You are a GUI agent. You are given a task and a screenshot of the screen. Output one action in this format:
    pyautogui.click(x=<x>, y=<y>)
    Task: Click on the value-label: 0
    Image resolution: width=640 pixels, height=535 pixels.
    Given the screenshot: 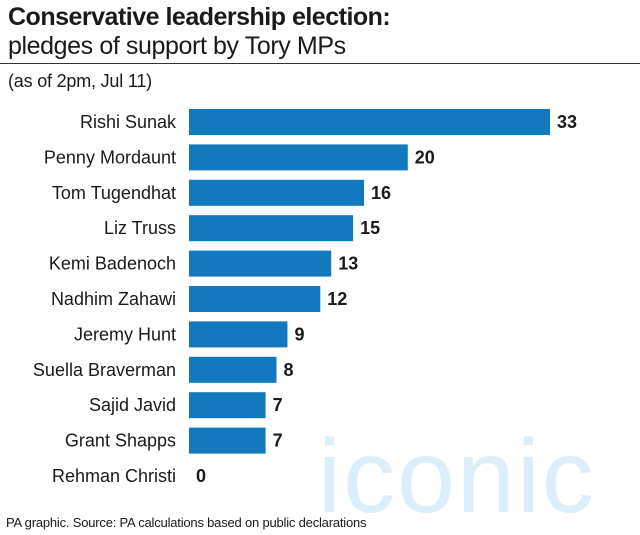 What is the action you would take?
    pyautogui.click(x=201, y=476)
    